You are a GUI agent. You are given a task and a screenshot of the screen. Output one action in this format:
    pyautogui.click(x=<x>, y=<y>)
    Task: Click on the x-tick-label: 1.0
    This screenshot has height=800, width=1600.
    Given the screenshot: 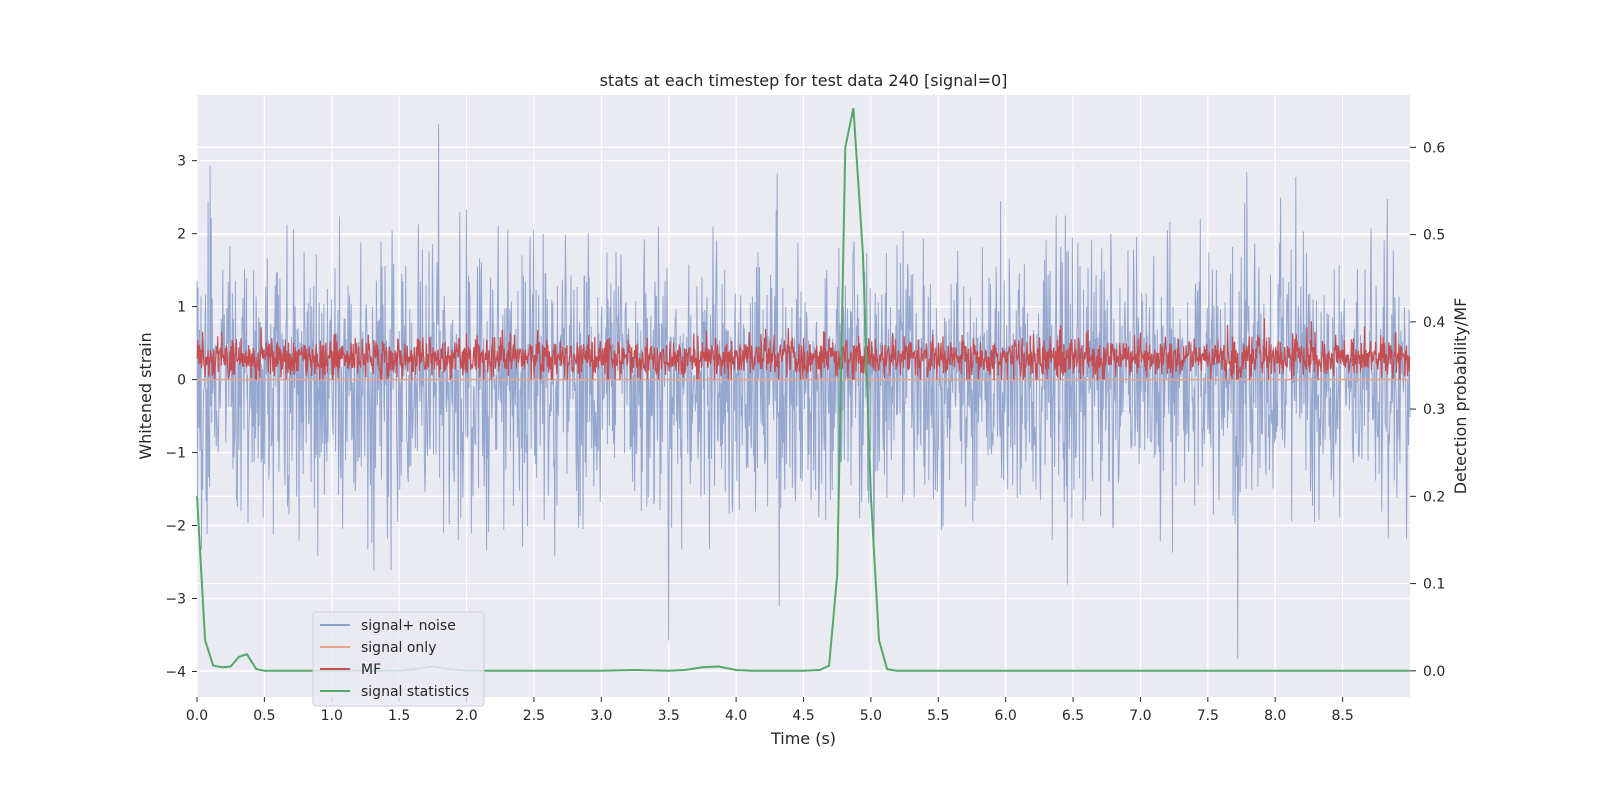 What is the action you would take?
    pyautogui.click(x=332, y=716)
    